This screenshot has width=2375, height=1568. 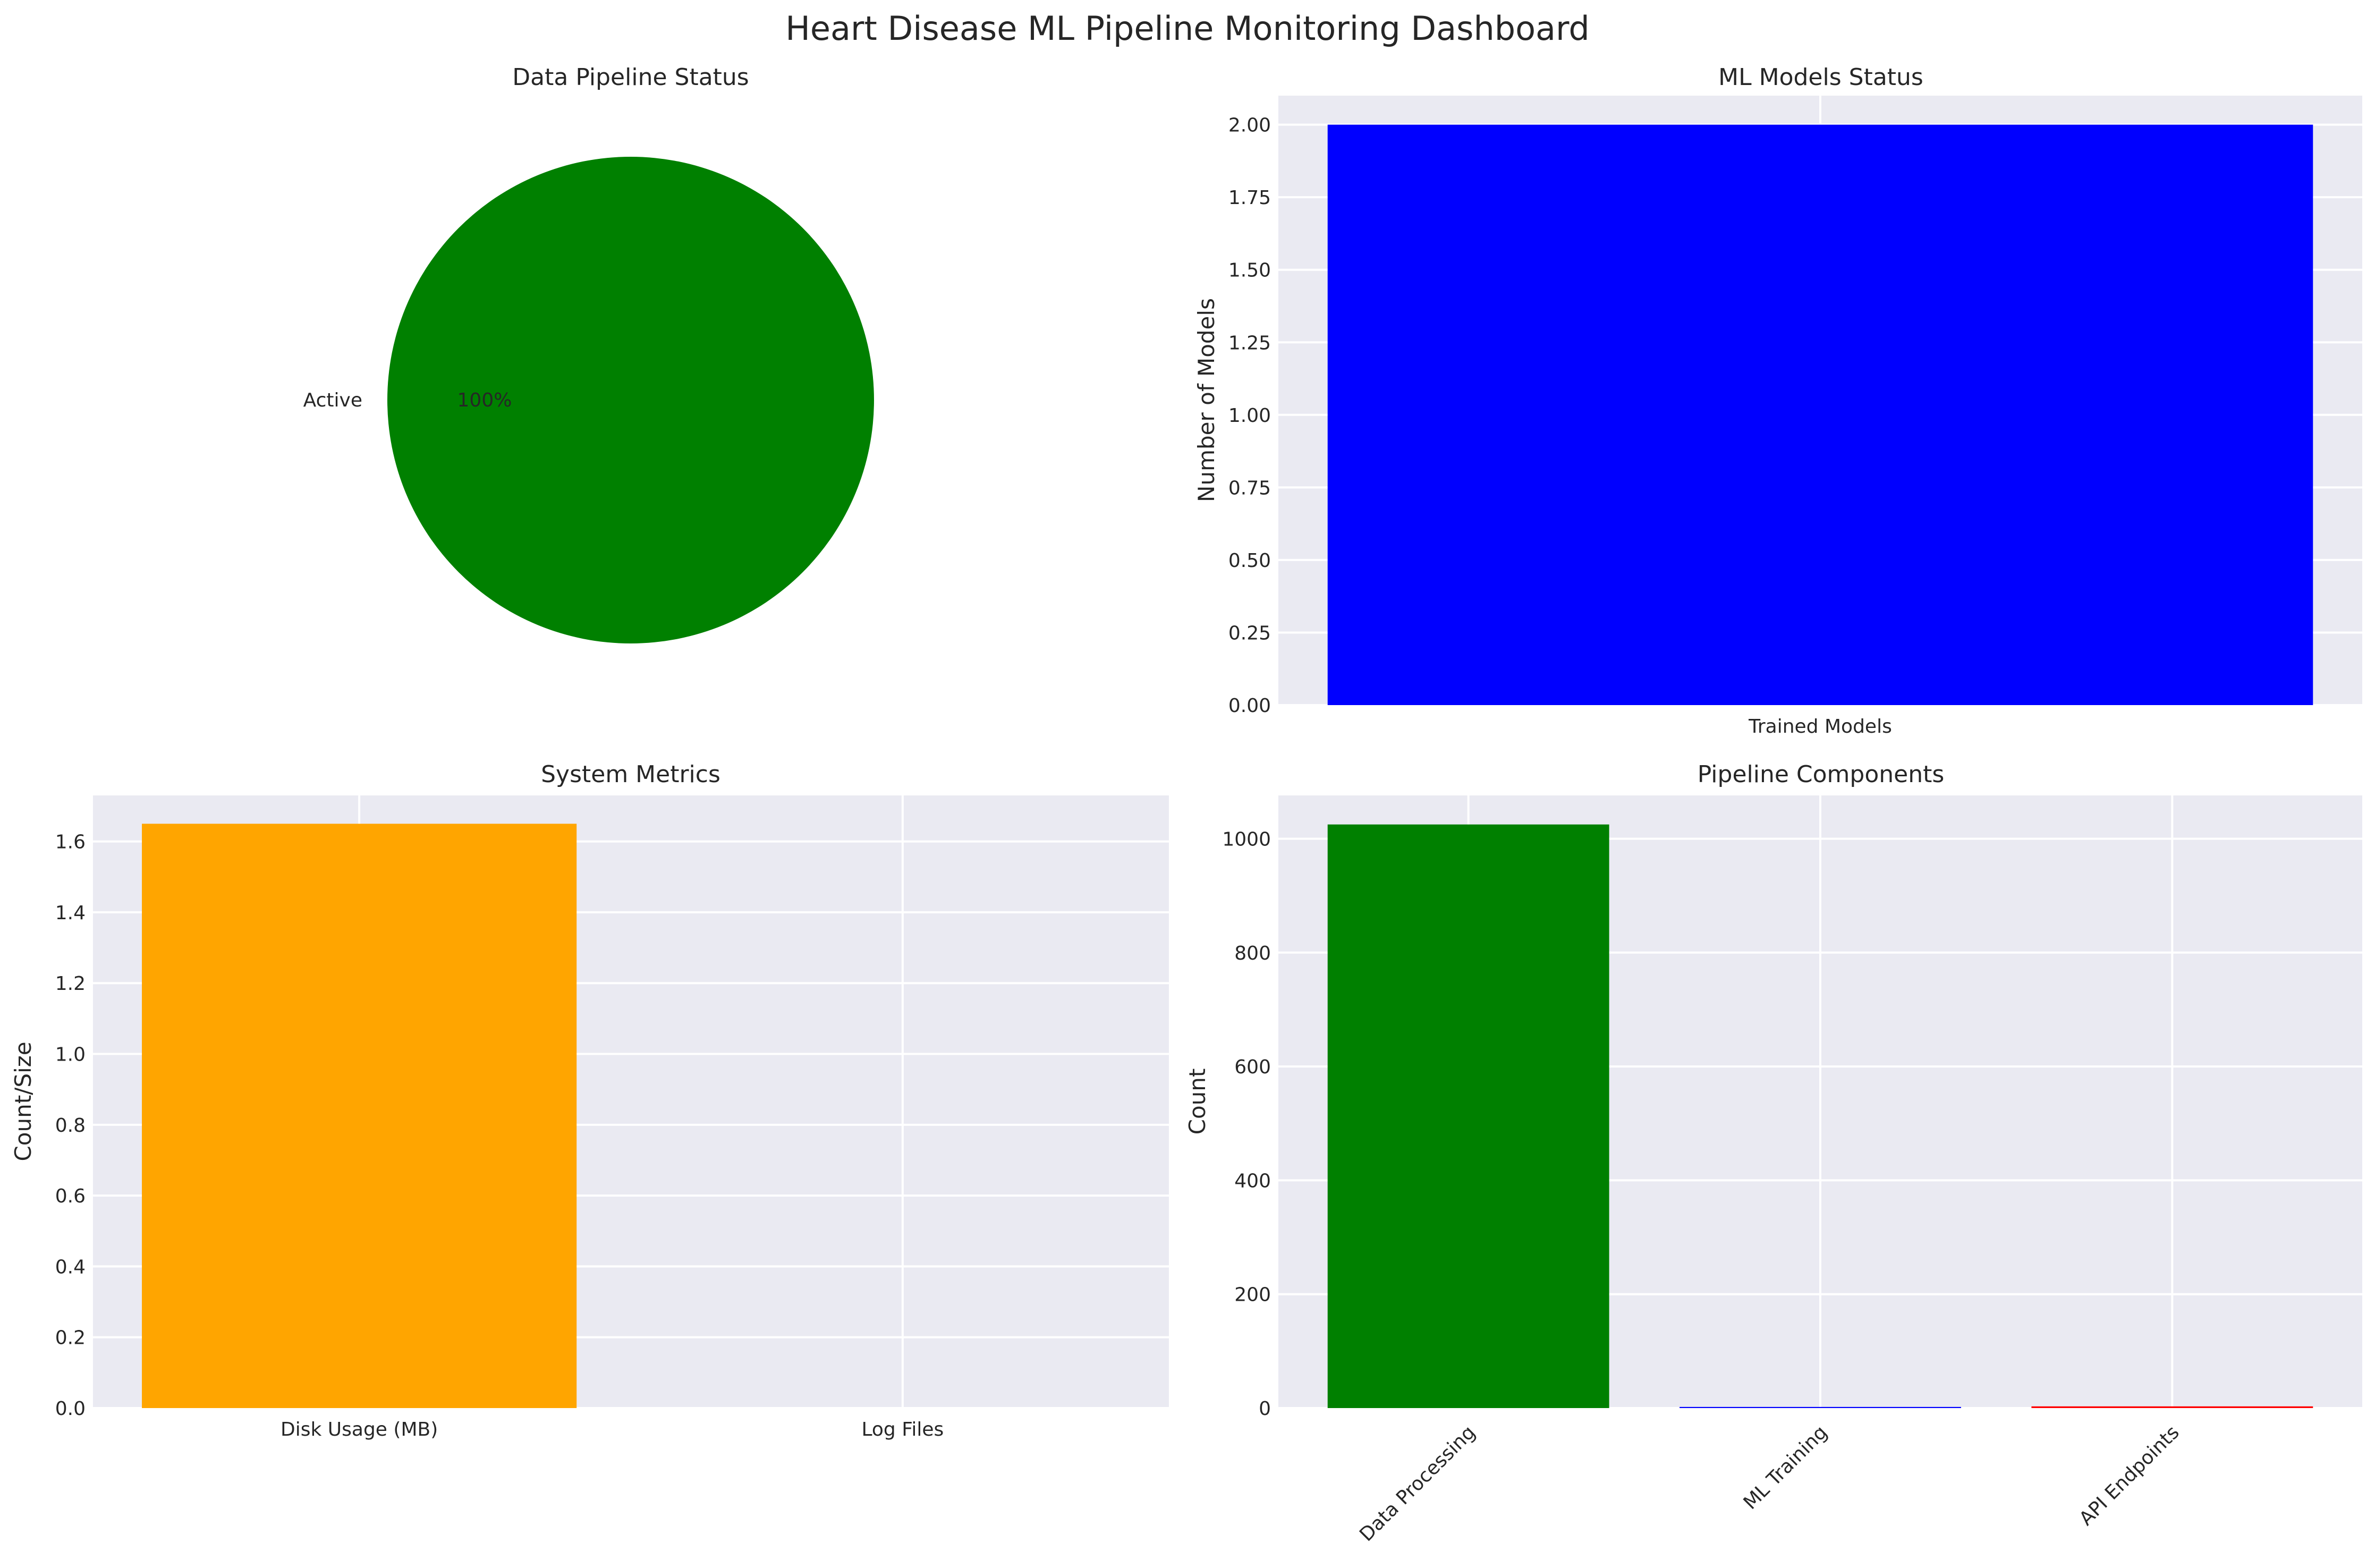 What do you see at coordinates (1820, 77) in the screenshot?
I see `ml-models-title: ML Models Status` at bounding box center [1820, 77].